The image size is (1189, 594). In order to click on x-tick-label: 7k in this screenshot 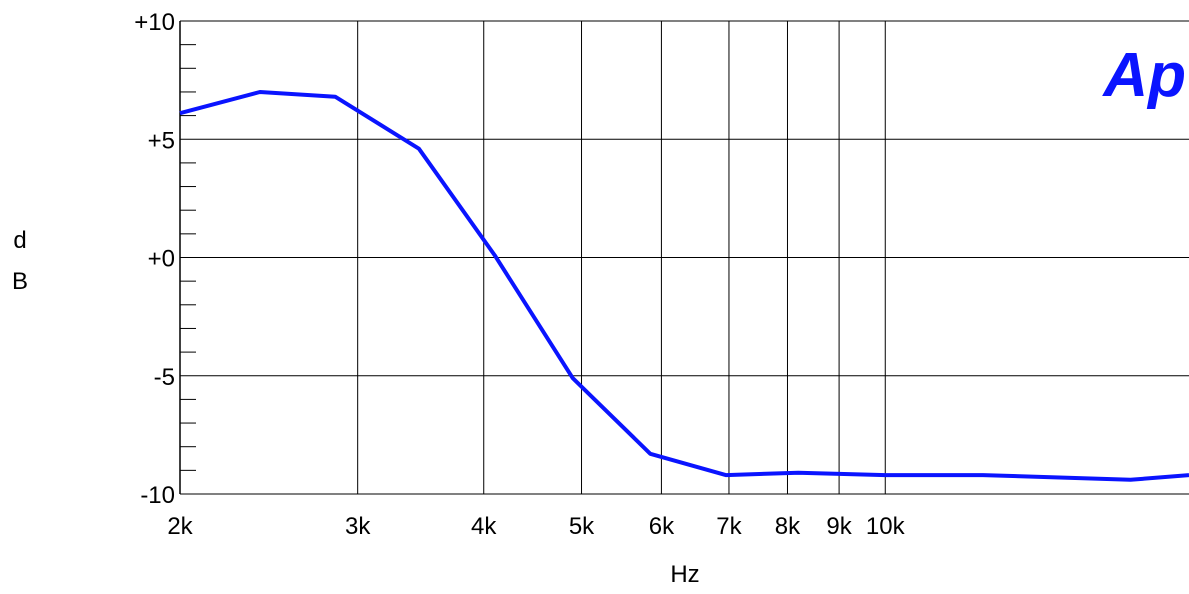, I will do `click(729, 526)`.